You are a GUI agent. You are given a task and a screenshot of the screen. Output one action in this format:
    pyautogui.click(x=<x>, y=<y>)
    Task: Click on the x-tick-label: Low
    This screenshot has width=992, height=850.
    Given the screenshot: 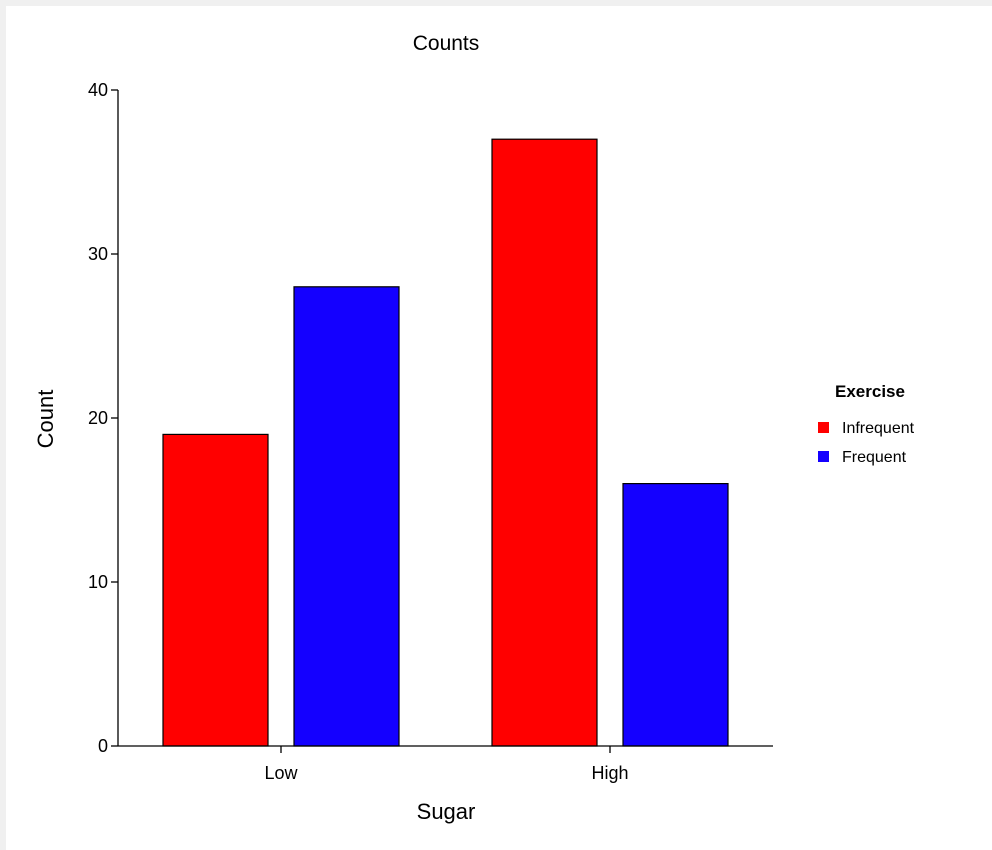 What is the action you would take?
    pyautogui.click(x=281, y=773)
    